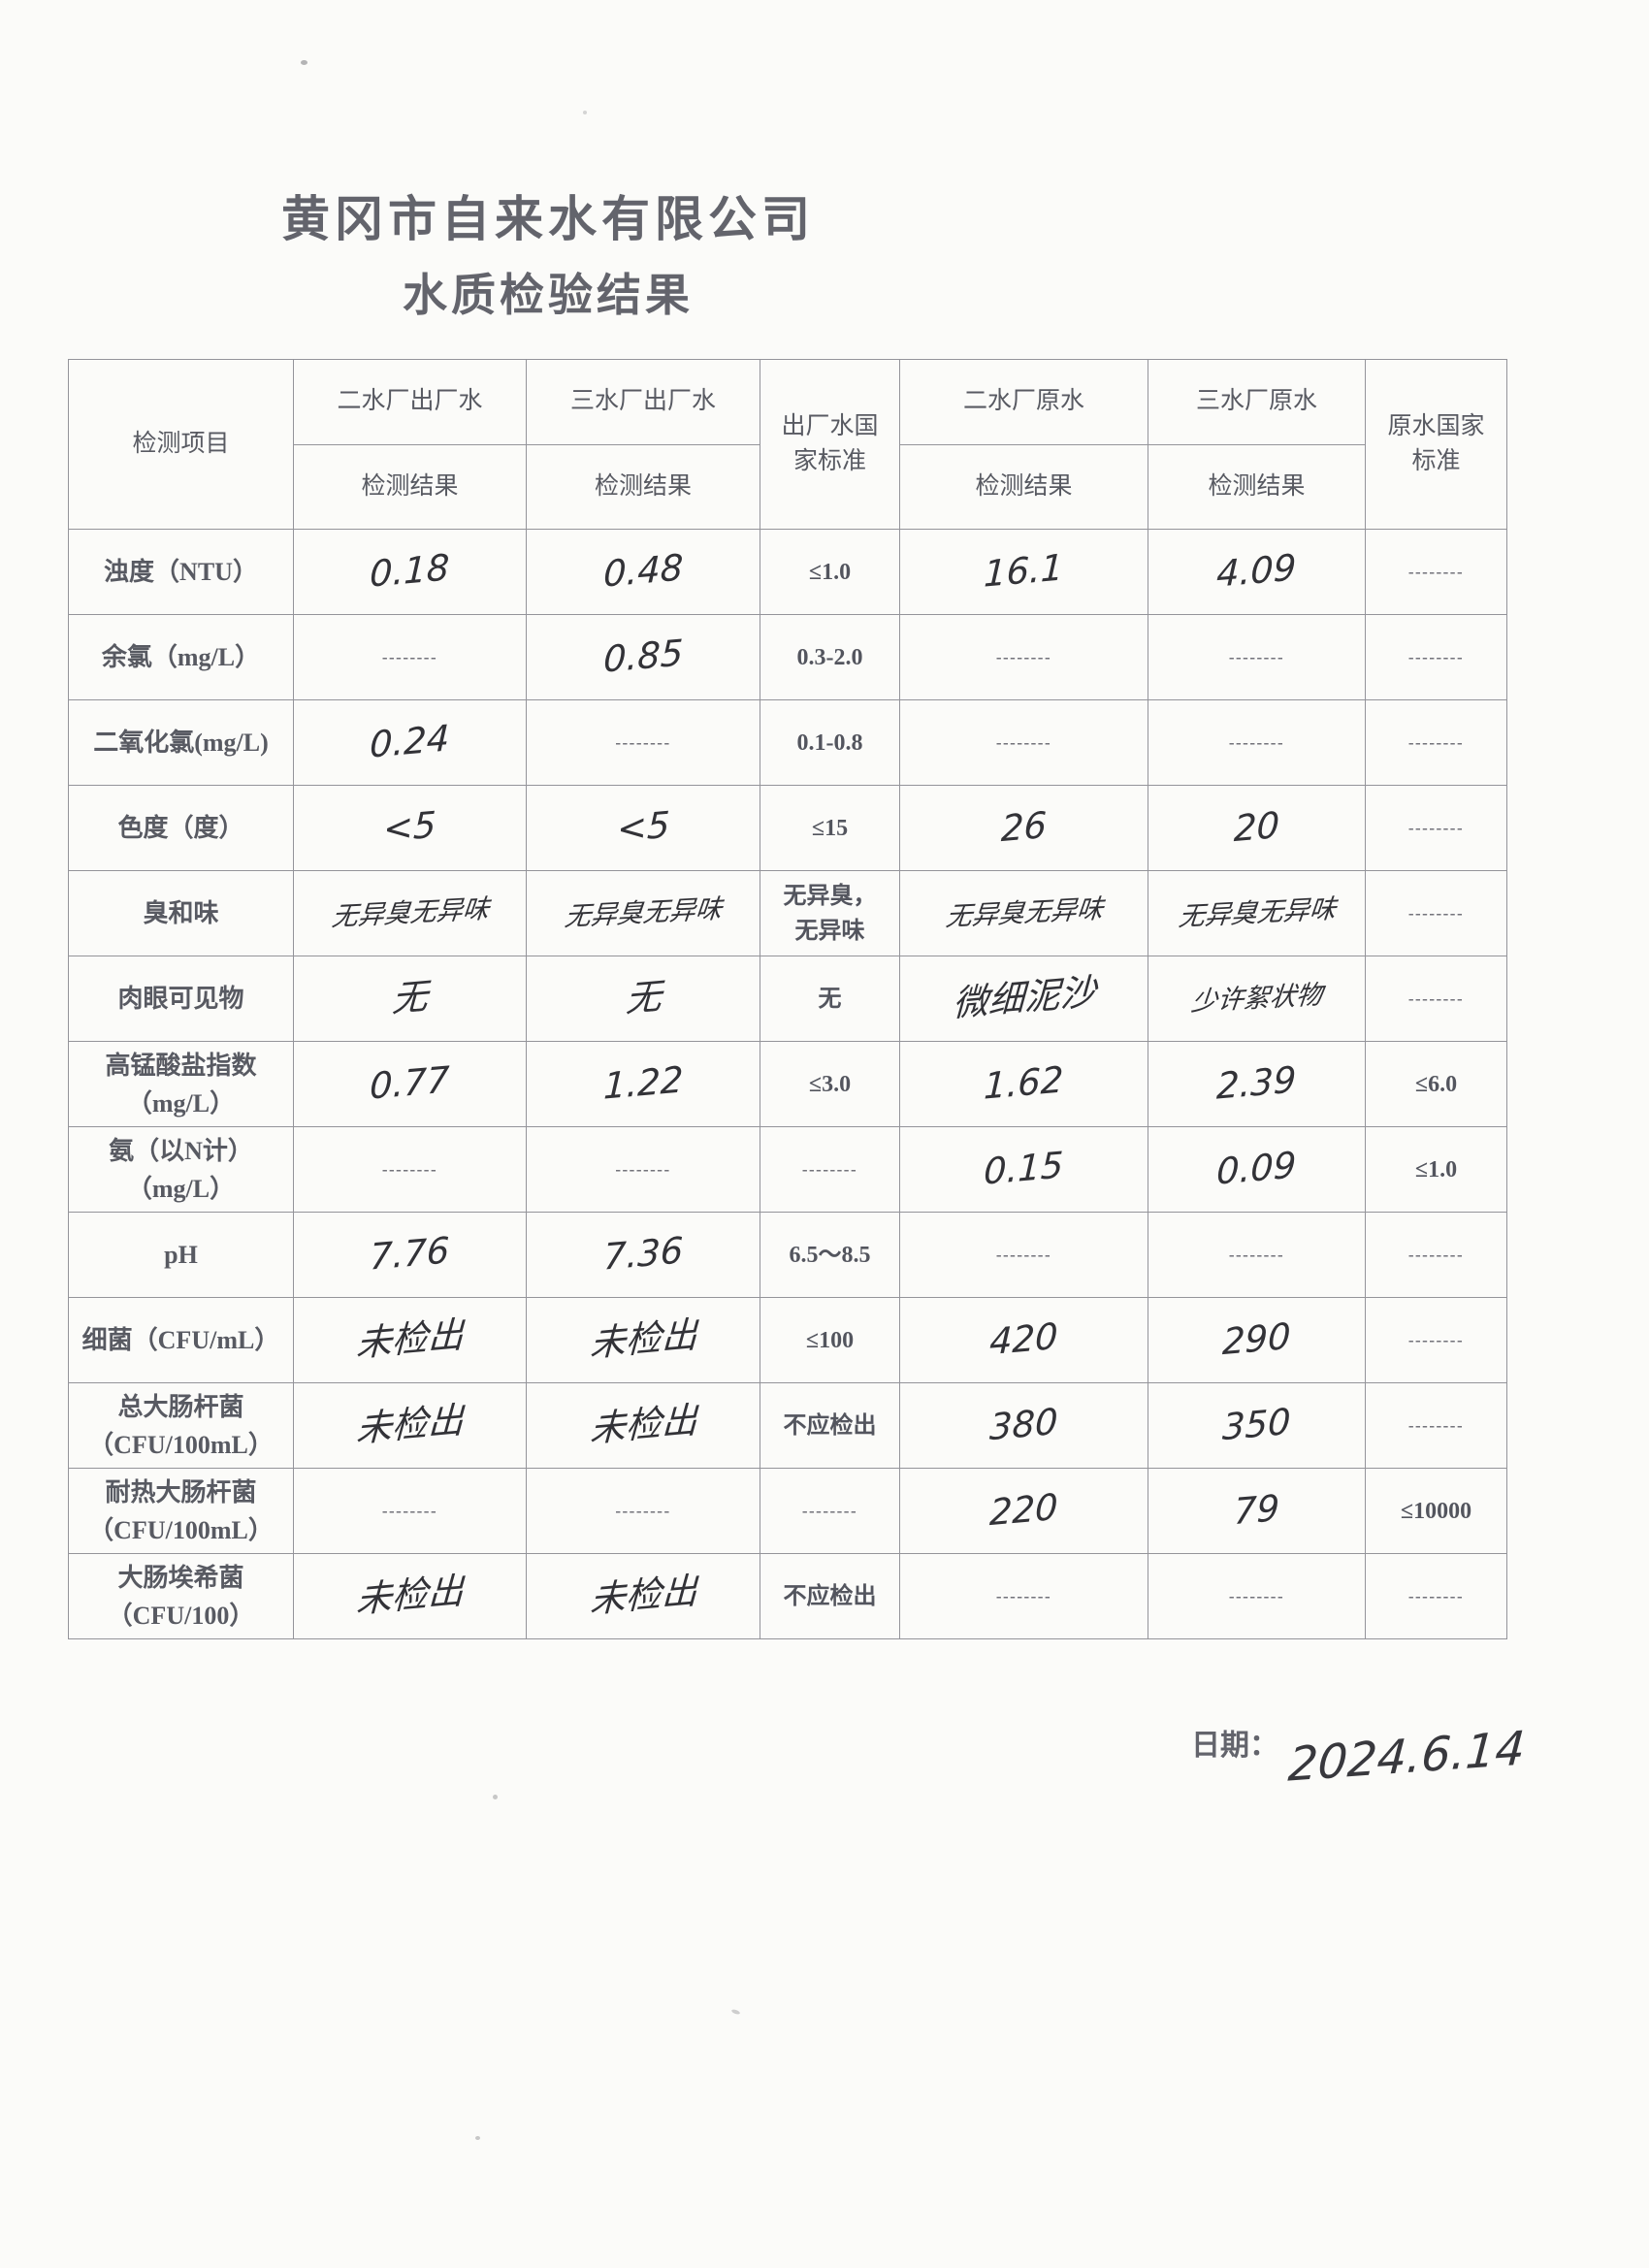 This screenshot has height=2268, width=1649. I want to click on handwritten-result-cell: 0.85, so click(643, 657).